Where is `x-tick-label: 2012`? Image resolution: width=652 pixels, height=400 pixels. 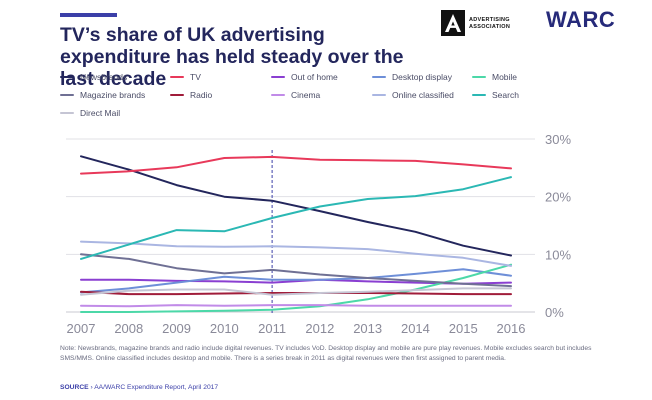
x-tick-label: 2012 is located at coordinates (319, 328).